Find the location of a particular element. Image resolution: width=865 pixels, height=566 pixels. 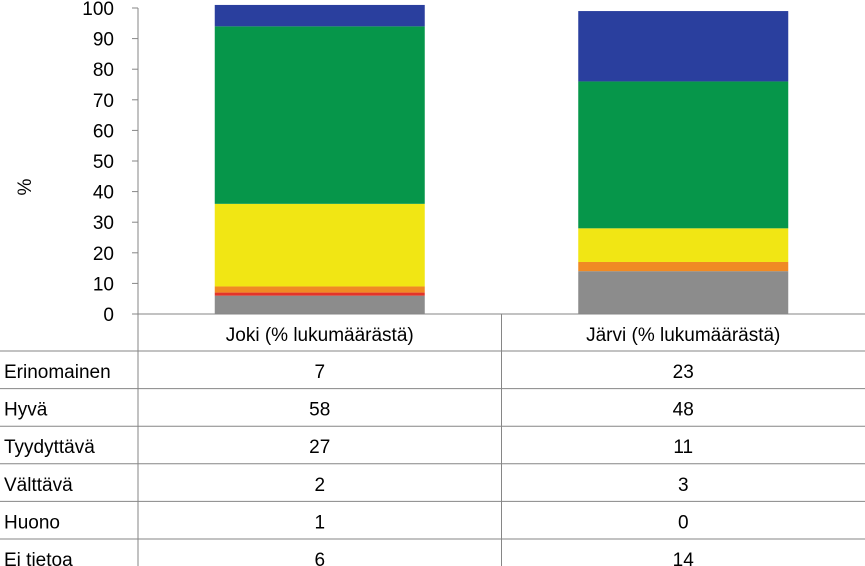

y-tick-label: 70 is located at coordinates (103, 101).